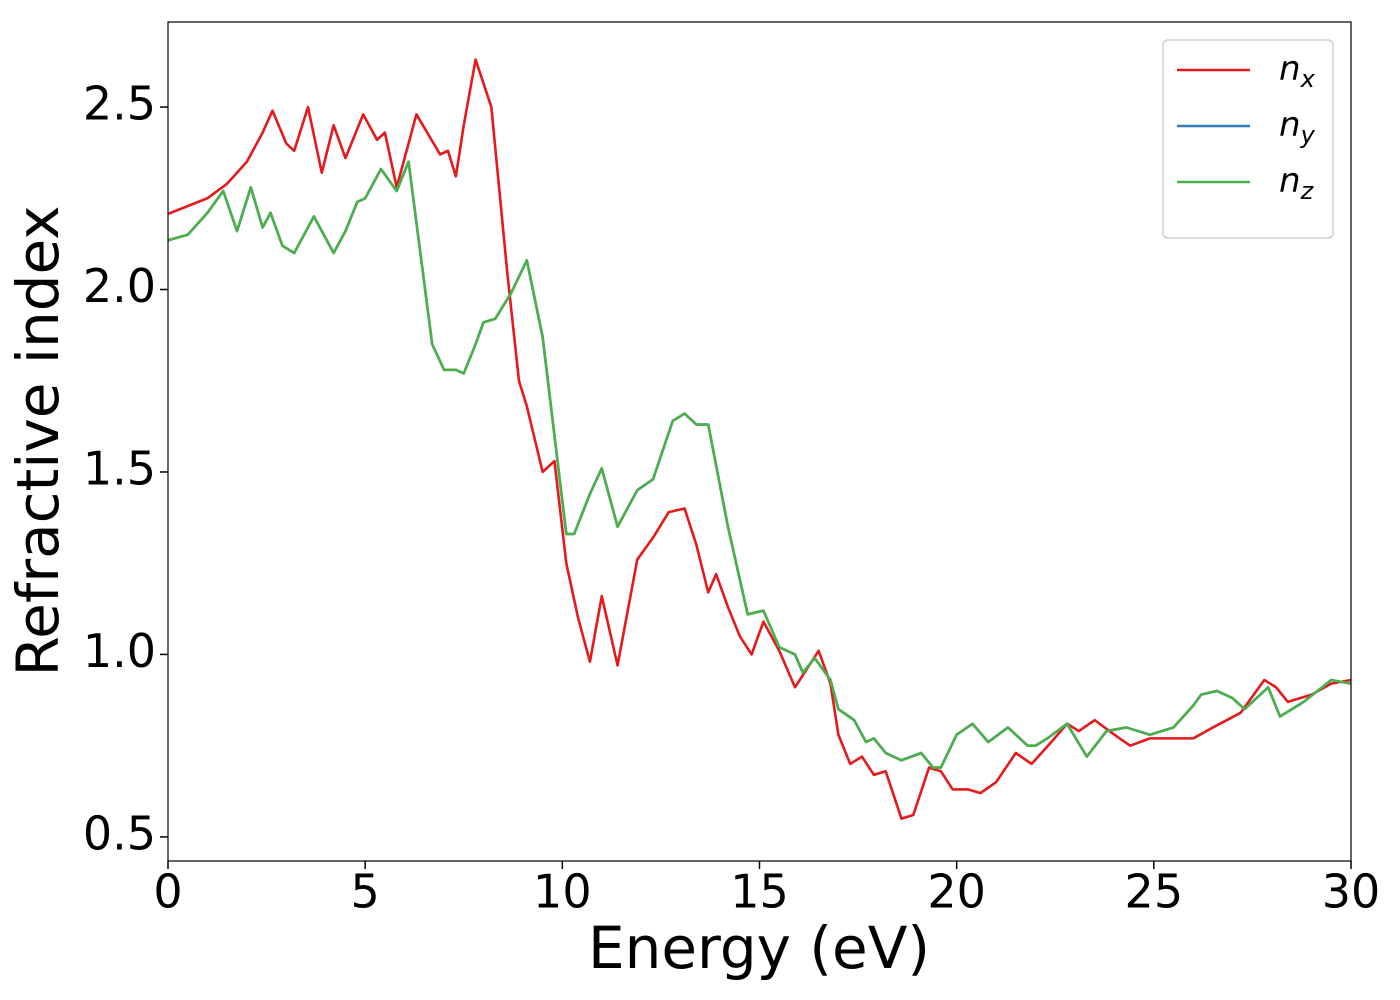  I want to click on legend-label: nz, so click(1297, 183).